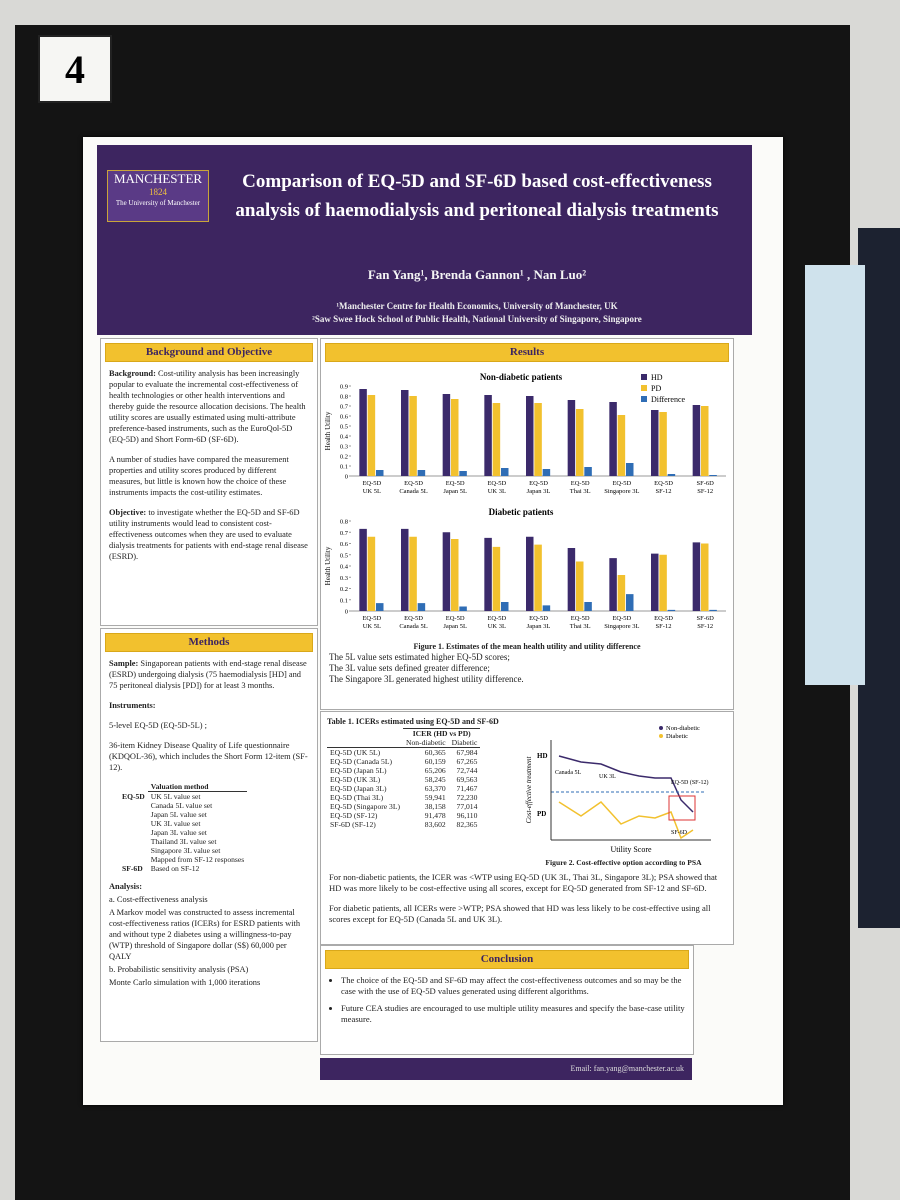 This screenshot has height=1200, width=900. Describe the element at coordinates (435, 752) in the screenshot. I see `cell: 60,365` at that location.